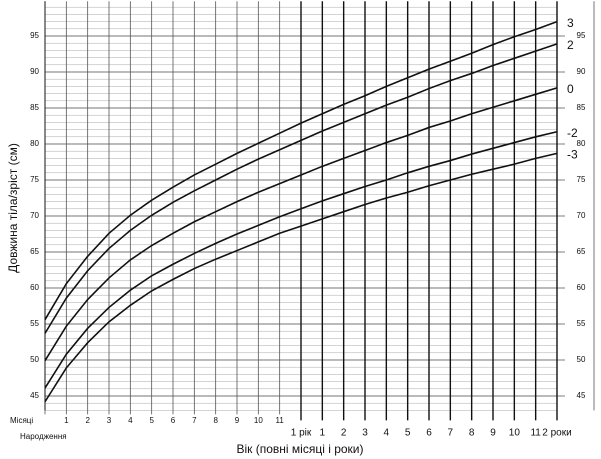 Image resolution: width=601 pixels, height=459 pixels. I want to click on y-tick-label: 75, so click(34, 179).